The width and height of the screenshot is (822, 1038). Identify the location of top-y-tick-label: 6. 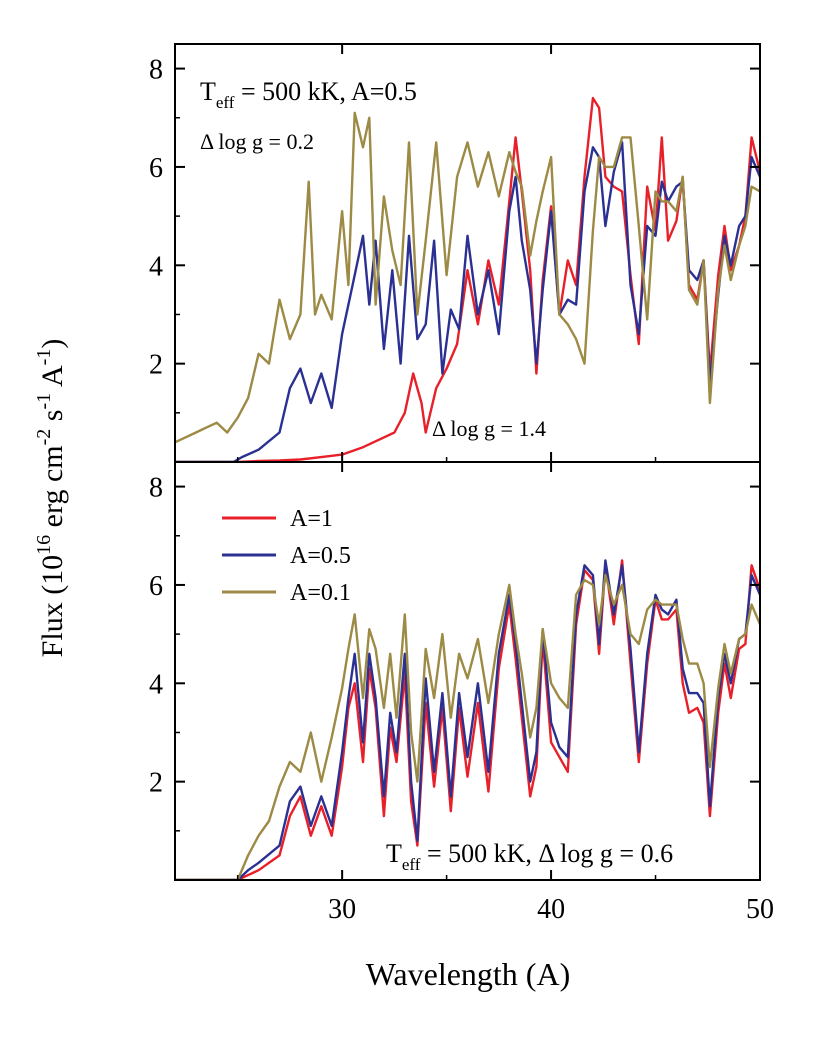
(156, 168).